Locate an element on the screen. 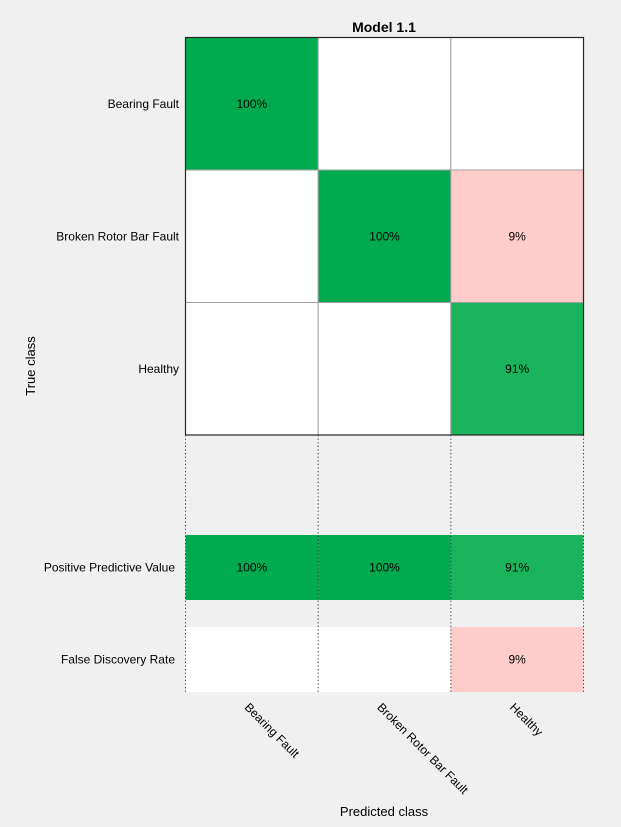 The width and height of the screenshot is (621, 827). x-tick-label: Bearing Fault is located at coordinates (272, 730).